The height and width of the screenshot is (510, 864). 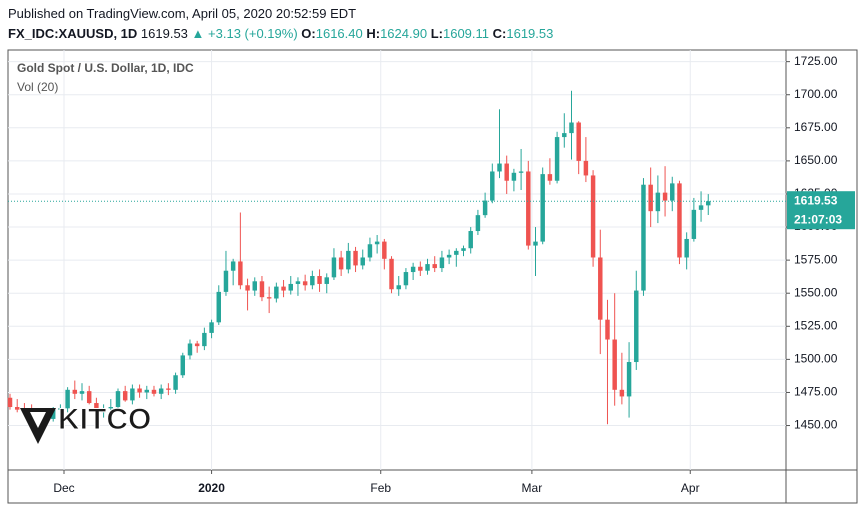 What do you see at coordinates (816, 425) in the screenshot?
I see `y-tick-label: 1450.00` at bounding box center [816, 425].